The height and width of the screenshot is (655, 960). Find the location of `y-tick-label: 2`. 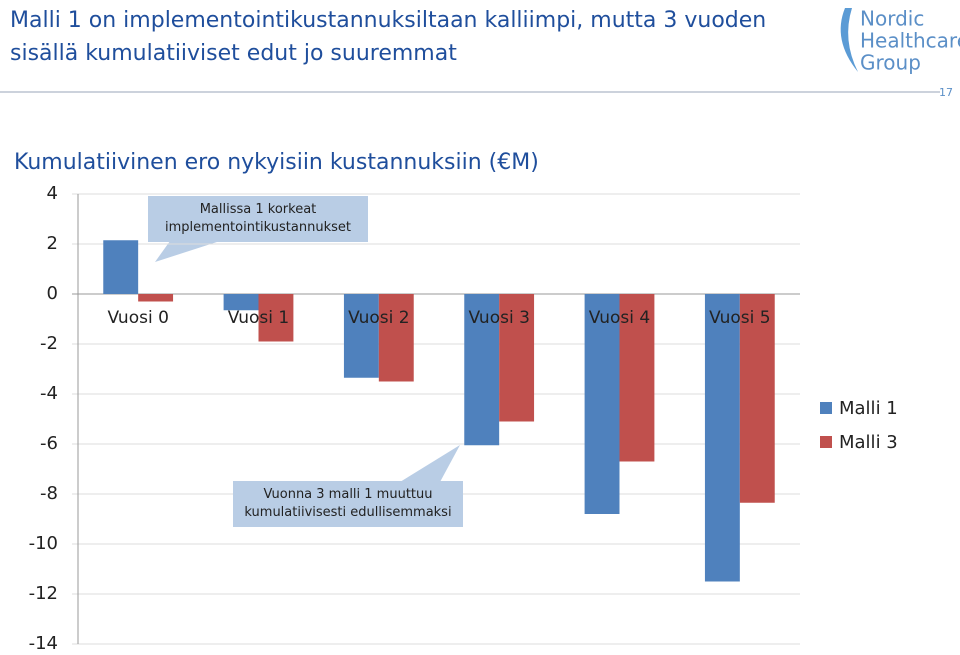

y-tick-label: 2 is located at coordinates (52, 243).